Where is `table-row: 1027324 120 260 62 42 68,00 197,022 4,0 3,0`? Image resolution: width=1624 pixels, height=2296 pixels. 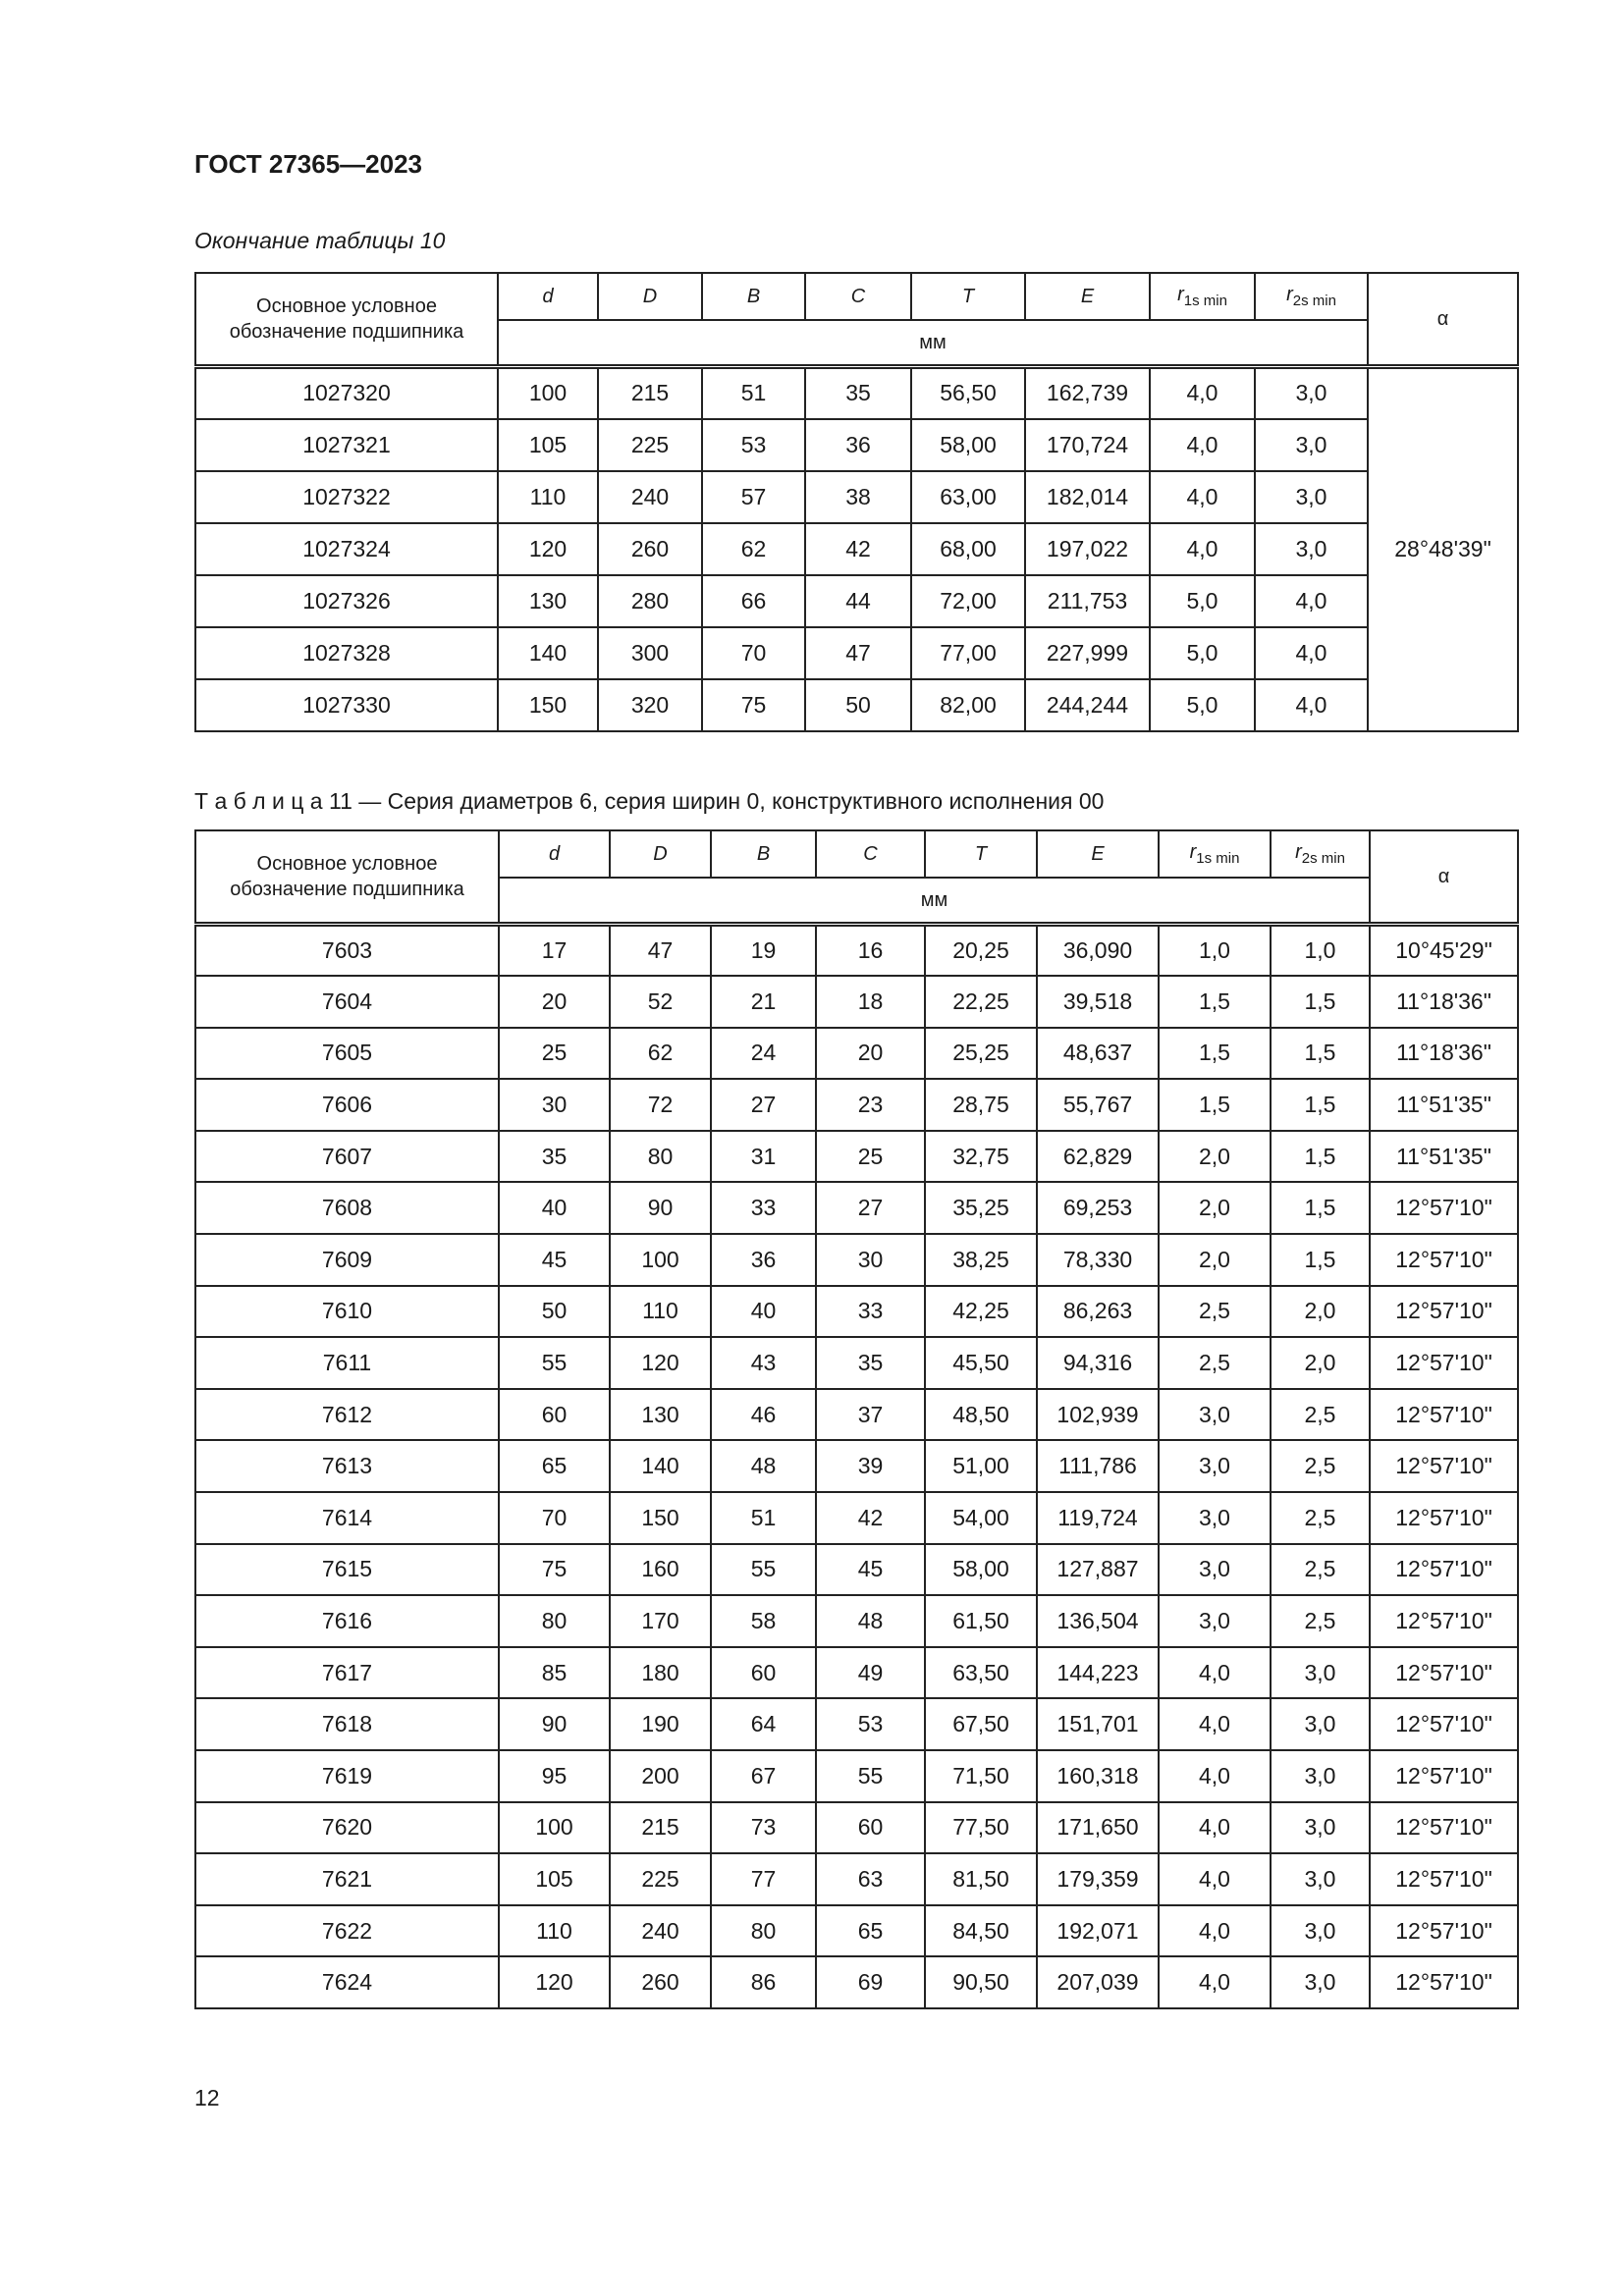 table-row: 1027324 120 260 62 42 68,00 197,022 4,0 3,0 is located at coordinates (856, 548).